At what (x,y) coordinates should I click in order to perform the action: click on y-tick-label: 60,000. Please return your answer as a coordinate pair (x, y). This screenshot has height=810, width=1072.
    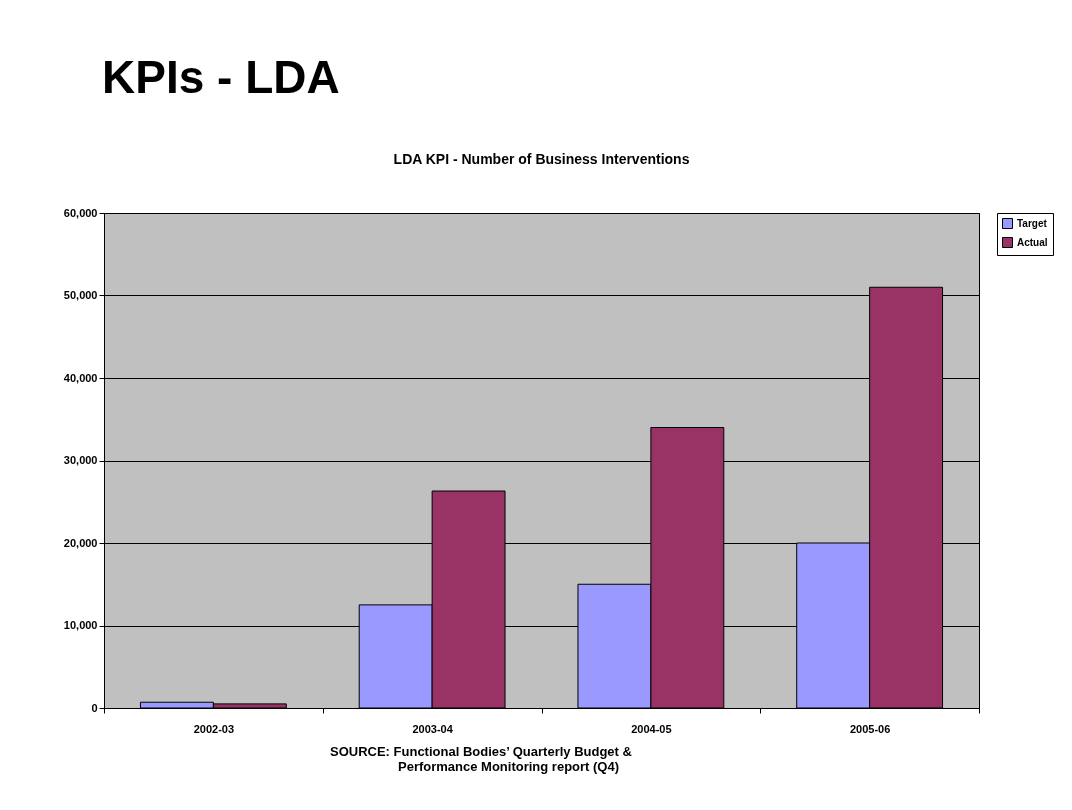
    Looking at the image, I should click on (80, 212).